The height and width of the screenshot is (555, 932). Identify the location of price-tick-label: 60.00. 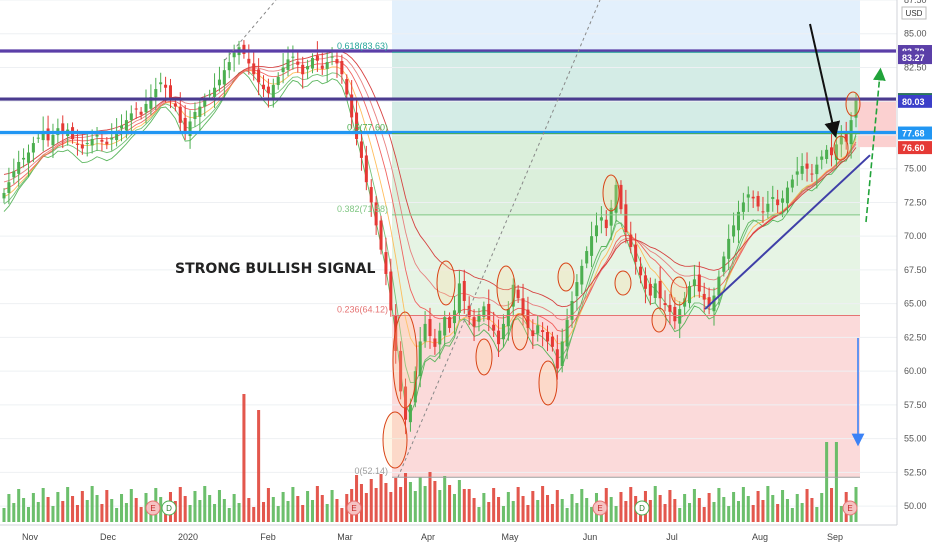
(915, 371).